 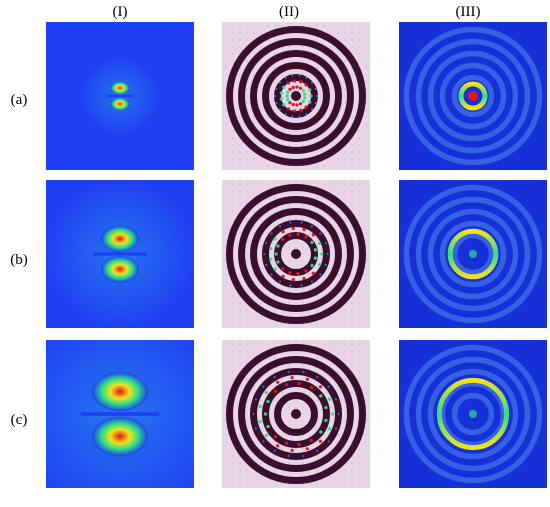 What do you see at coordinates (19, 260) in the screenshot?
I see `row-label-b: (b)` at bounding box center [19, 260].